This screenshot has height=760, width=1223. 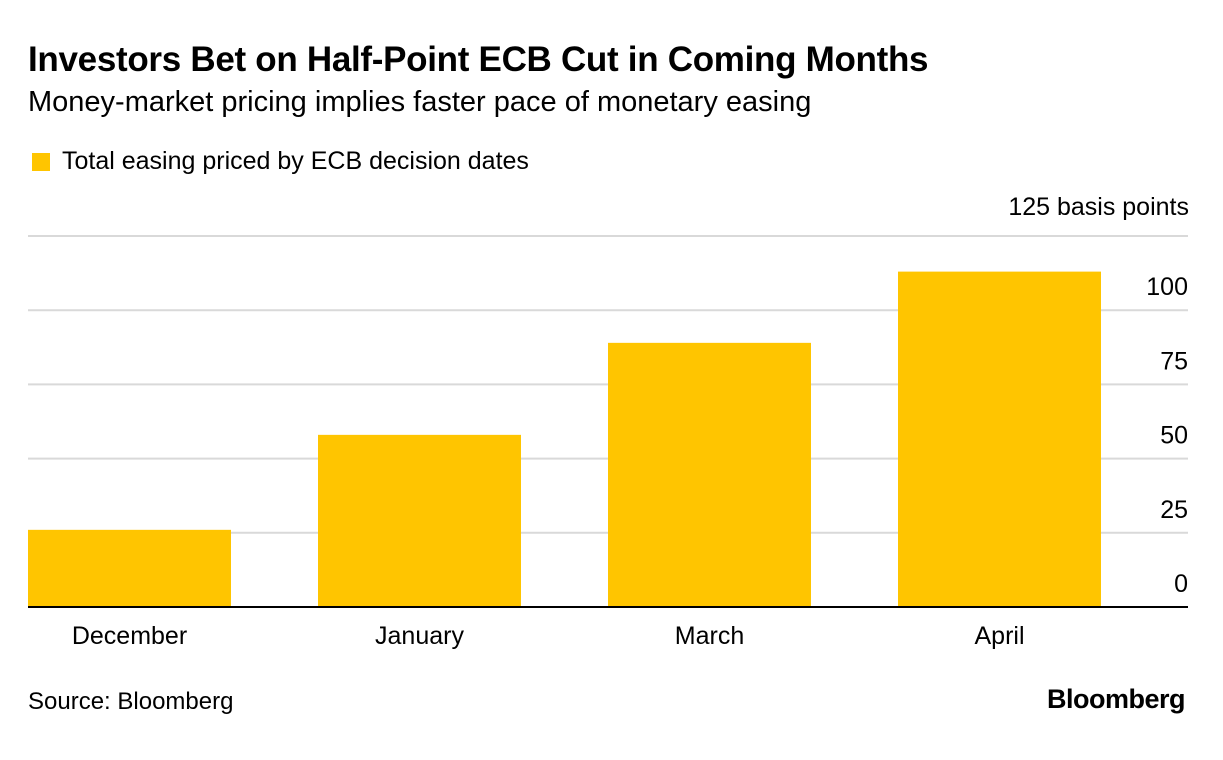 What do you see at coordinates (1116, 699) in the screenshot?
I see `bloomberg-logo: Bloomberg` at bounding box center [1116, 699].